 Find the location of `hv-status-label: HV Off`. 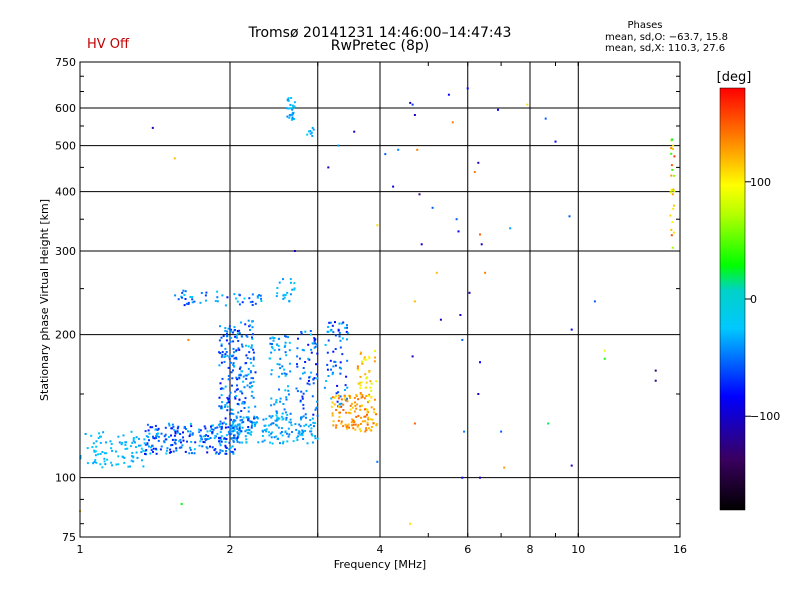

hv-status-label: HV Off is located at coordinates (108, 44).